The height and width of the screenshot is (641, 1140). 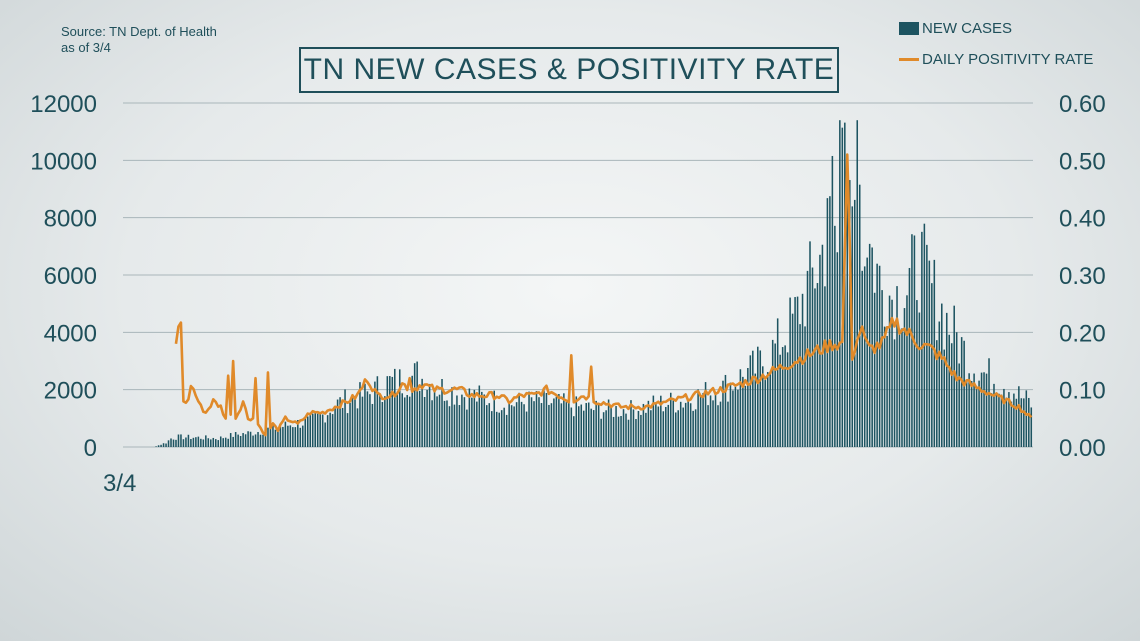 What do you see at coordinates (996, 59) in the screenshot?
I see `legend-item-positivity: DAILY POSITIVITY RATE` at bounding box center [996, 59].